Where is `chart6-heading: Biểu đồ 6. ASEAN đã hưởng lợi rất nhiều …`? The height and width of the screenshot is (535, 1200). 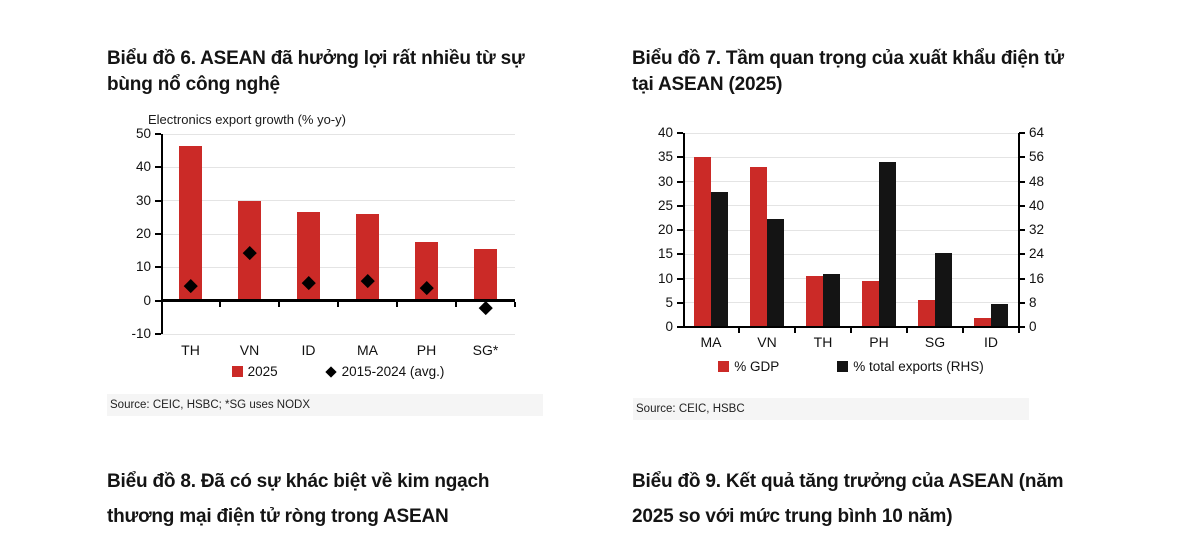 chart6-heading: Biểu đồ 6. ASEAN đã hưởng lợi rất nhiều … is located at coordinates (316, 71).